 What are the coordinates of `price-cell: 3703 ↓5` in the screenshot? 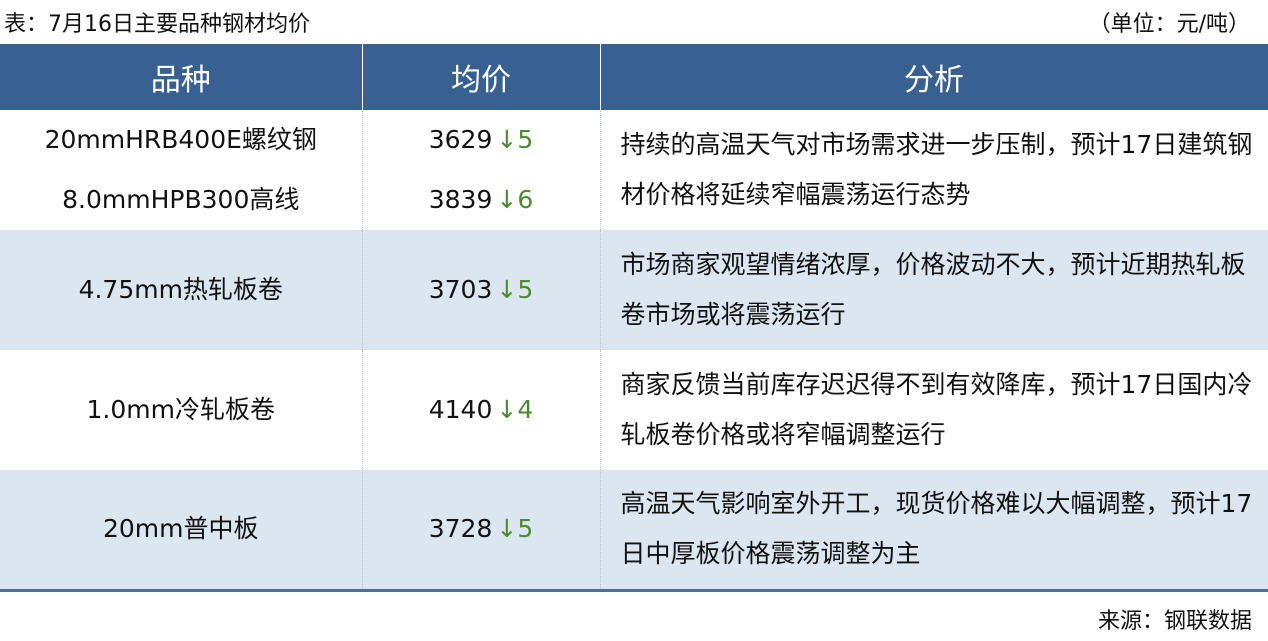 It's located at (481, 290).